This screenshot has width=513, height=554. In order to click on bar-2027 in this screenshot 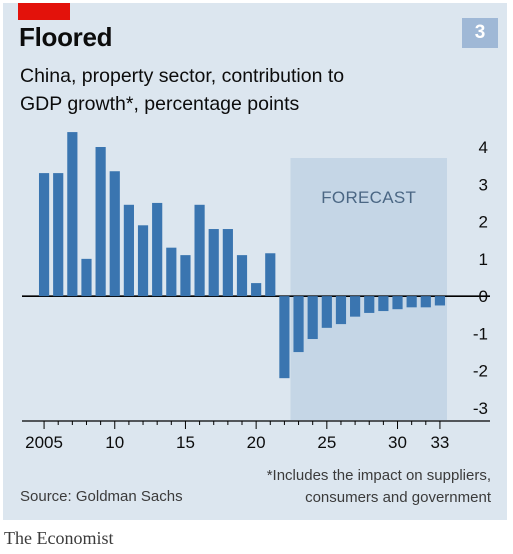, I will do `click(355, 306)`.